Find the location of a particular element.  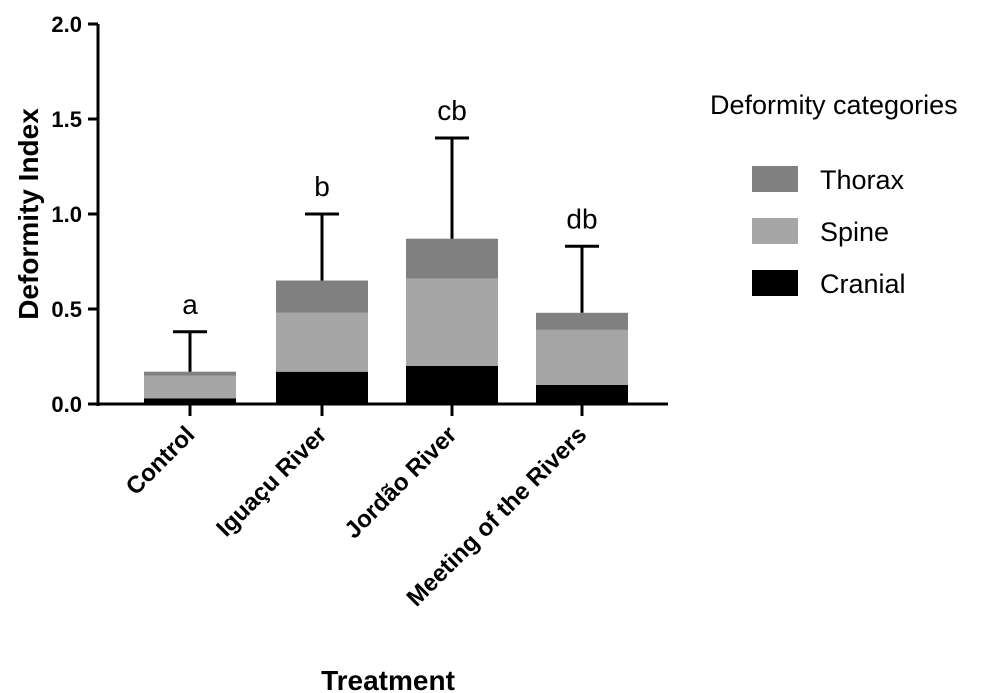

error-bars is located at coordinates (386, 254).